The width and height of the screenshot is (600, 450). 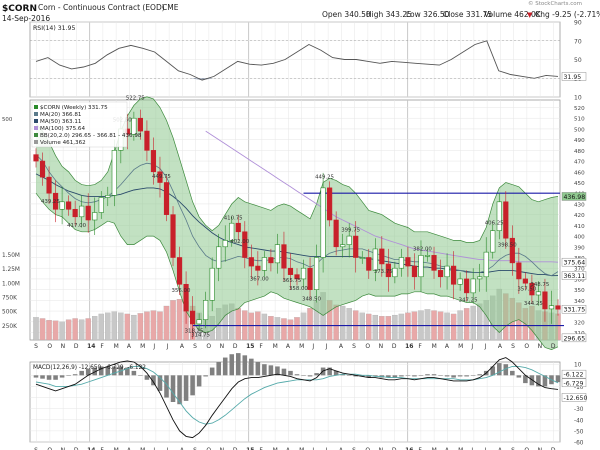 What do you see at coordinates (579, 291) in the screenshot?
I see `y-tick-label: 350` at bounding box center [579, 291].